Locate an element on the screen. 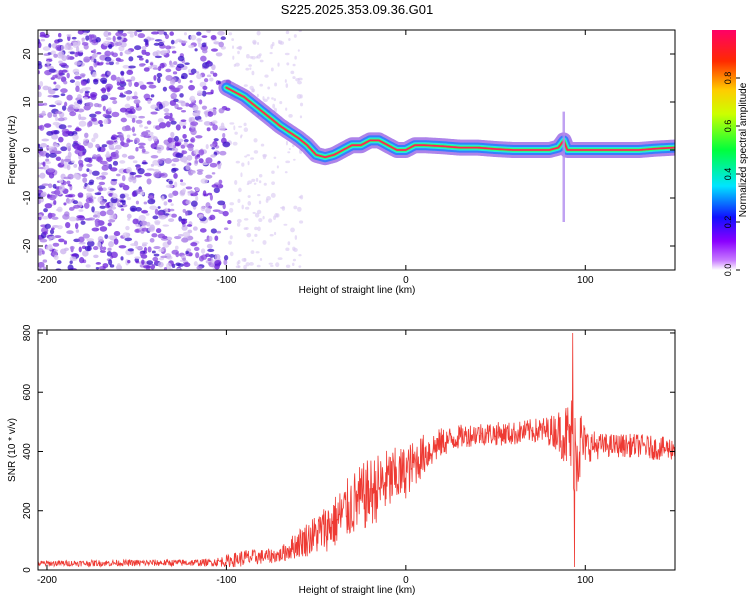  snr-y-tick-label: 200 is located at coordinates (27, 510).